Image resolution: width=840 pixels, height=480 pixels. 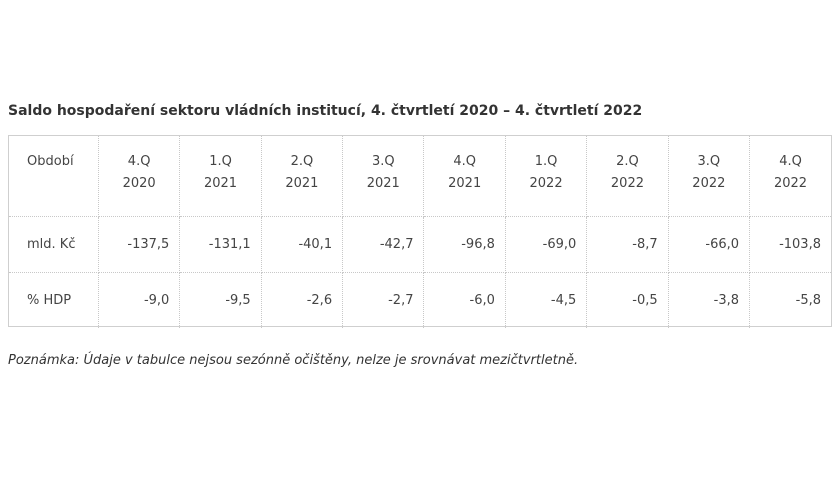 What do you see at coordinates (383, 244) in the screenshot?
I see `table-cell: -42,7` at bounding box center [383, 244].